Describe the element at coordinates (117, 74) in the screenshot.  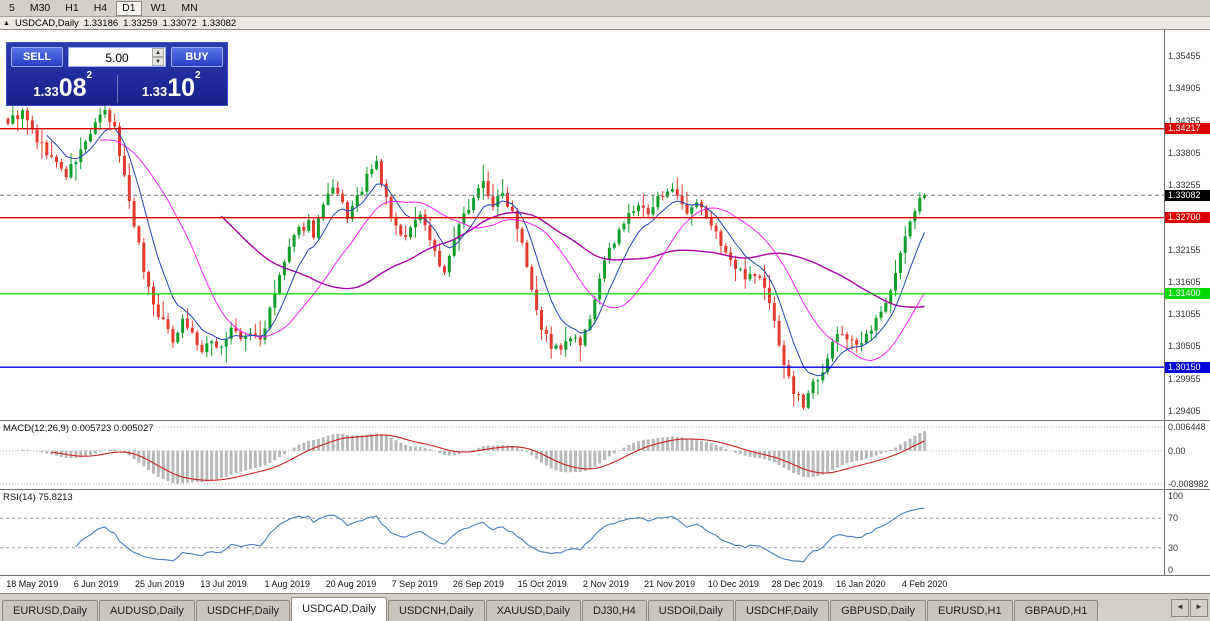
I see `one-click-trading-panel: SELL 5.00 ▲ ▼ BUY 1.33082 1.33102` at that location.